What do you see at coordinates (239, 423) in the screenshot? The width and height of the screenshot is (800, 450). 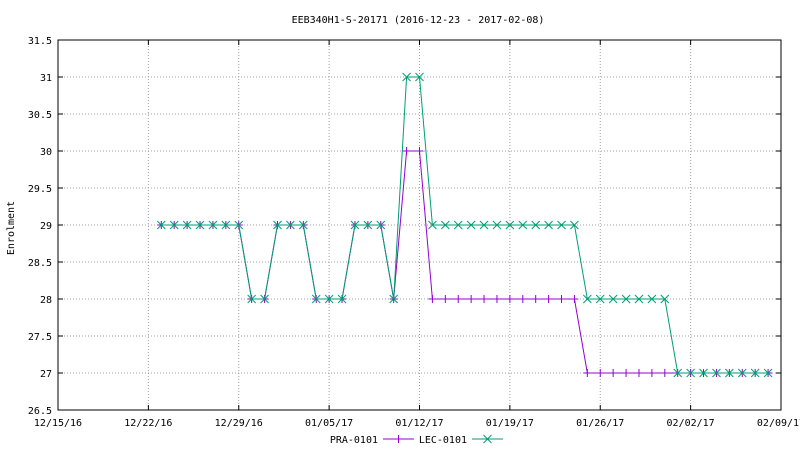 I see `x-tick-label: 12/29/16` at bounding box center [239, 423].